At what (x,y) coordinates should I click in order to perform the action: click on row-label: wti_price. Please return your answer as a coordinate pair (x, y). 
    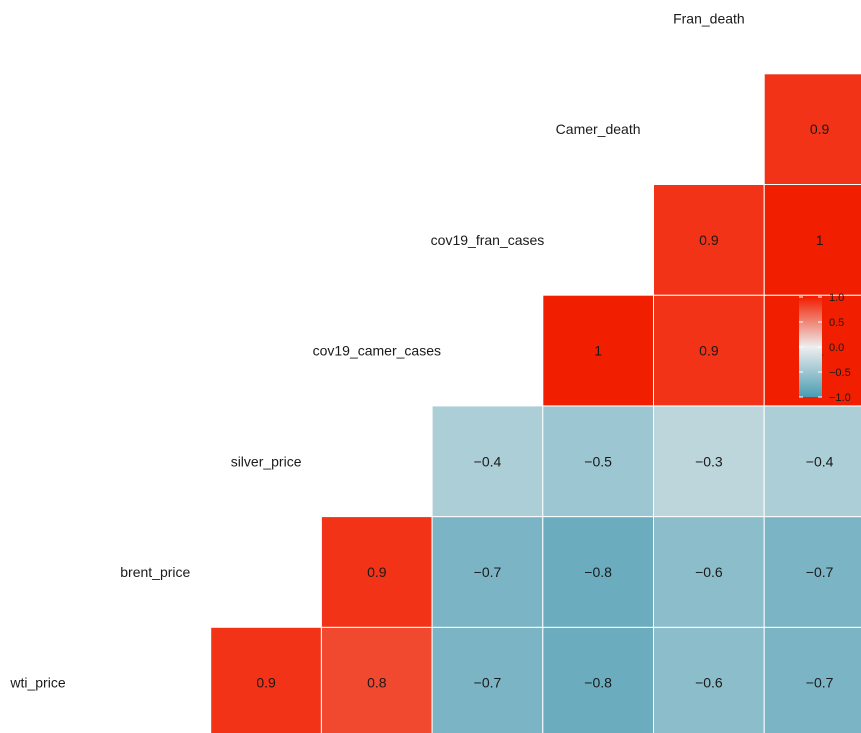
    Looking at the image, I should click on (37, 683).